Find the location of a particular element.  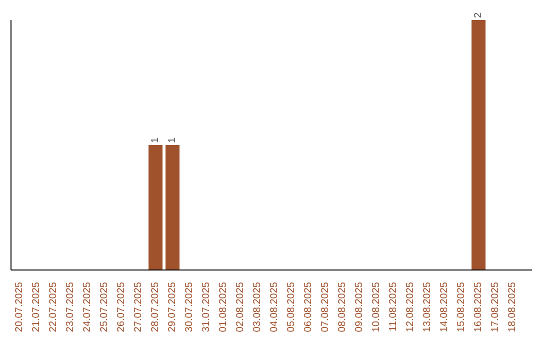

x-tick-label: 22.07.2025 is located at coordinates (53, 307).